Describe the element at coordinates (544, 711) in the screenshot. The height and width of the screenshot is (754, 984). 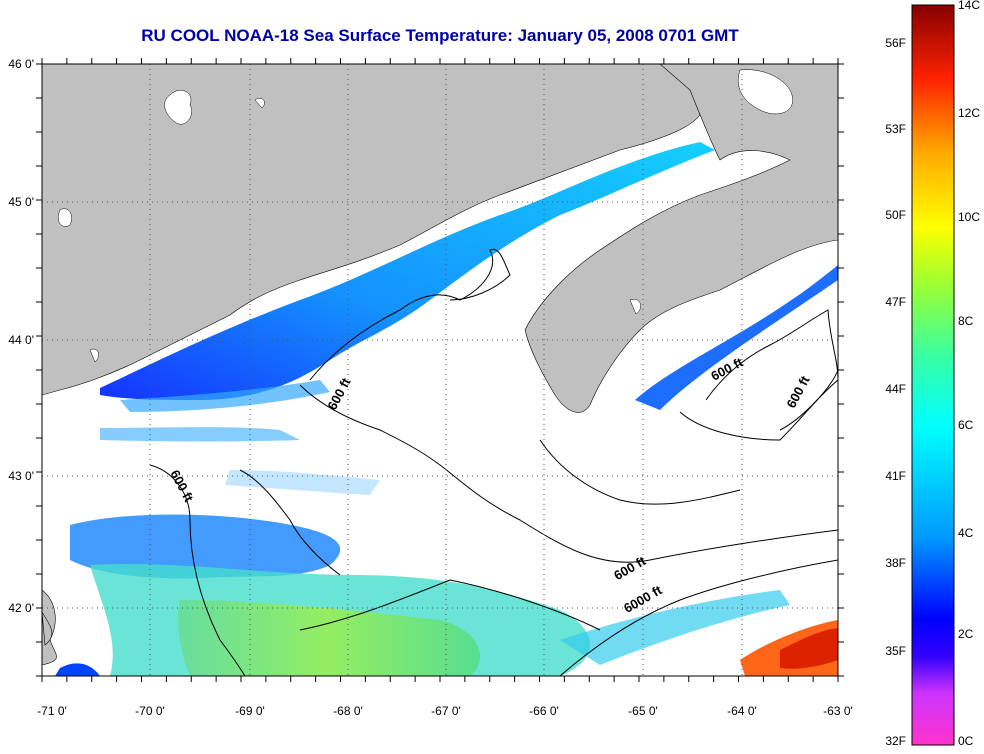
I see `lon-label: -66 0'` at that location.